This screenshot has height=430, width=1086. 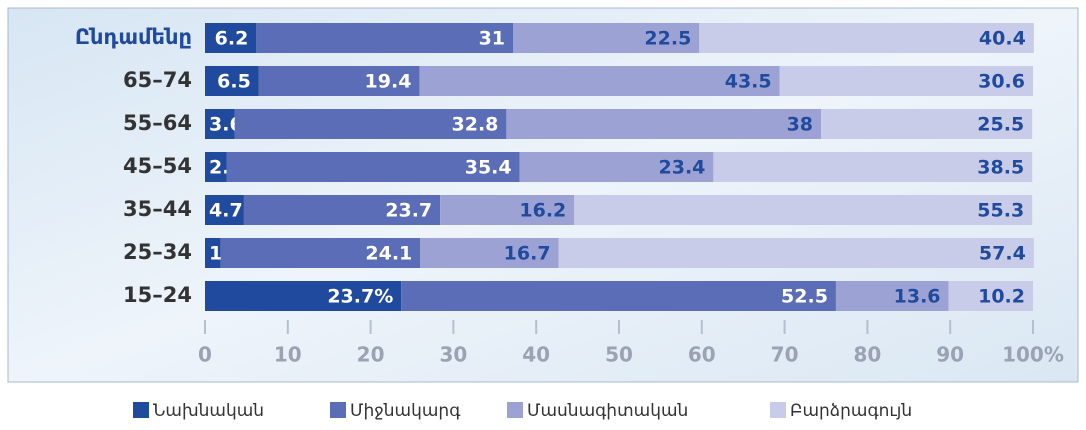 What do you see at coordinates (208, 411) in the screenshot?
I see `legend-label: Նախնական` at bounding box center [208, 411].